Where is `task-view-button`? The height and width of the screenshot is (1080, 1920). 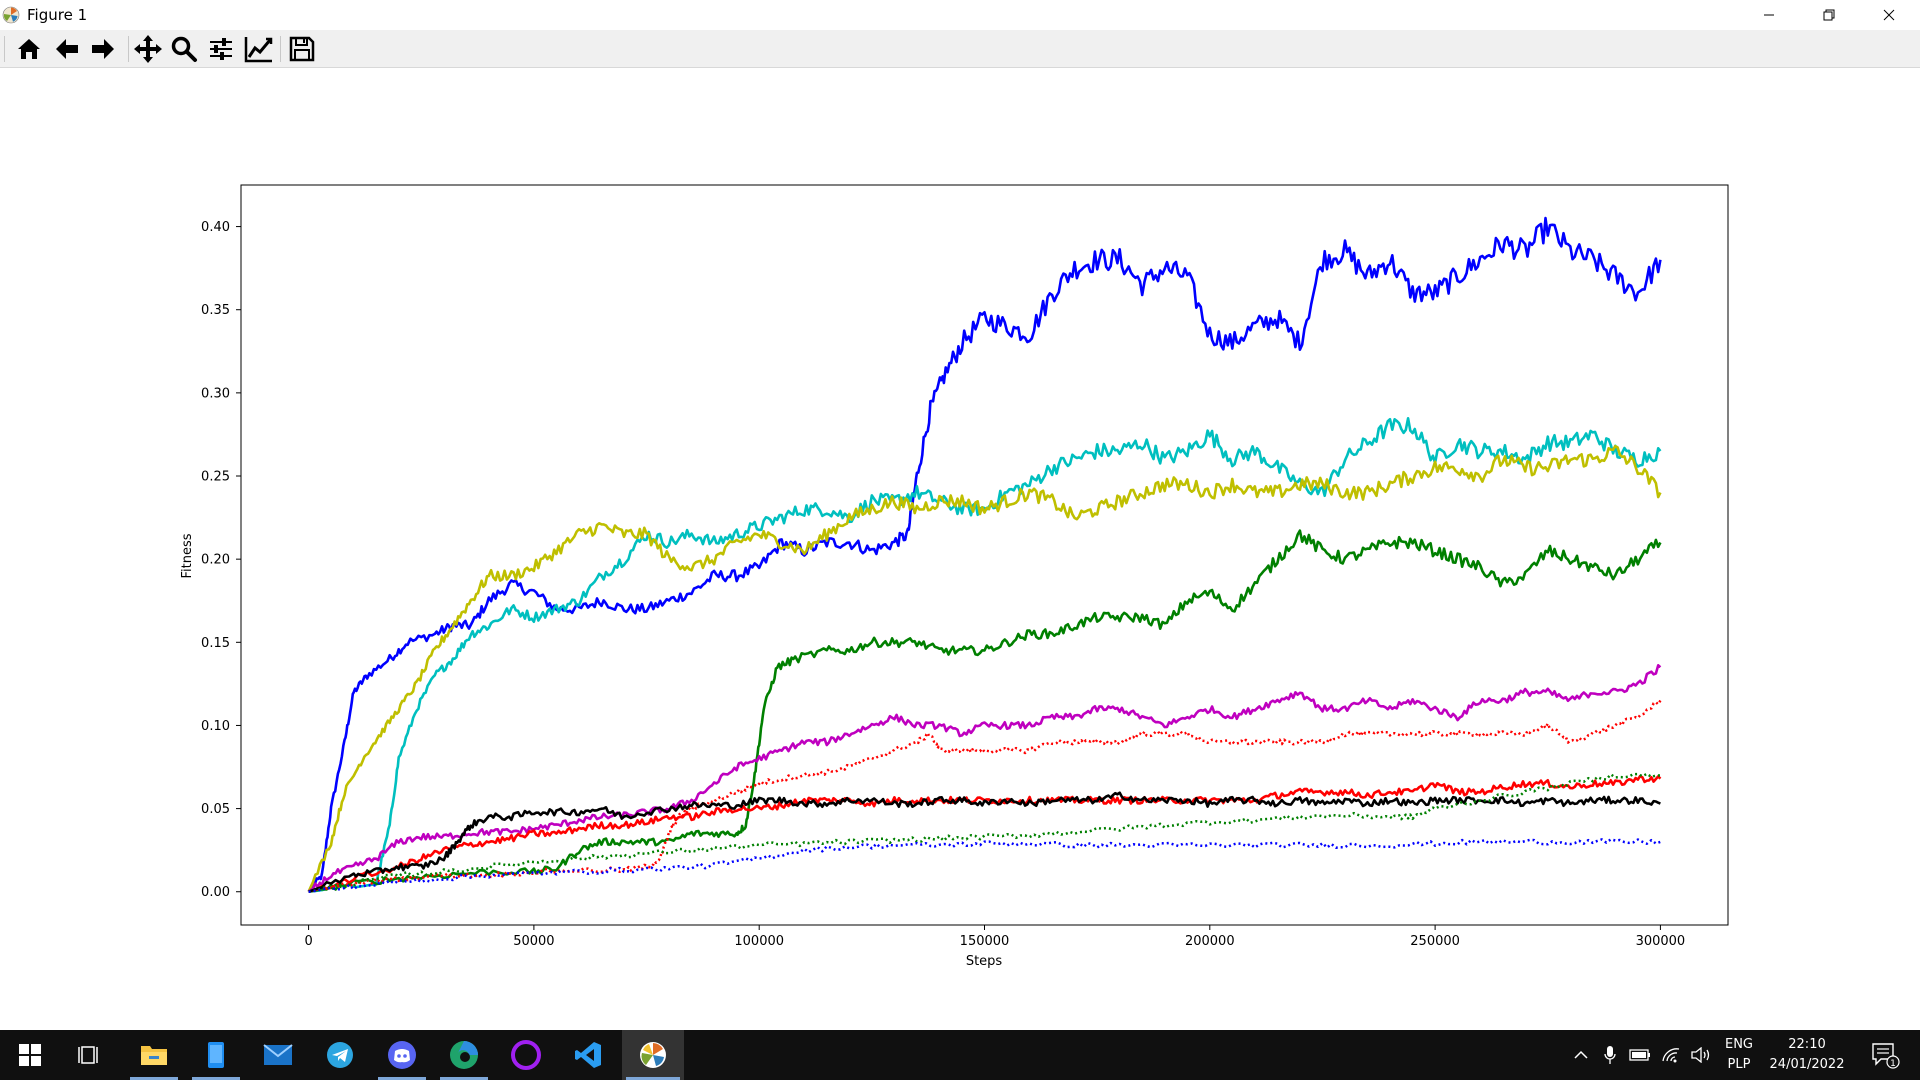
task-view-button is located at coordinates (90, 1055).